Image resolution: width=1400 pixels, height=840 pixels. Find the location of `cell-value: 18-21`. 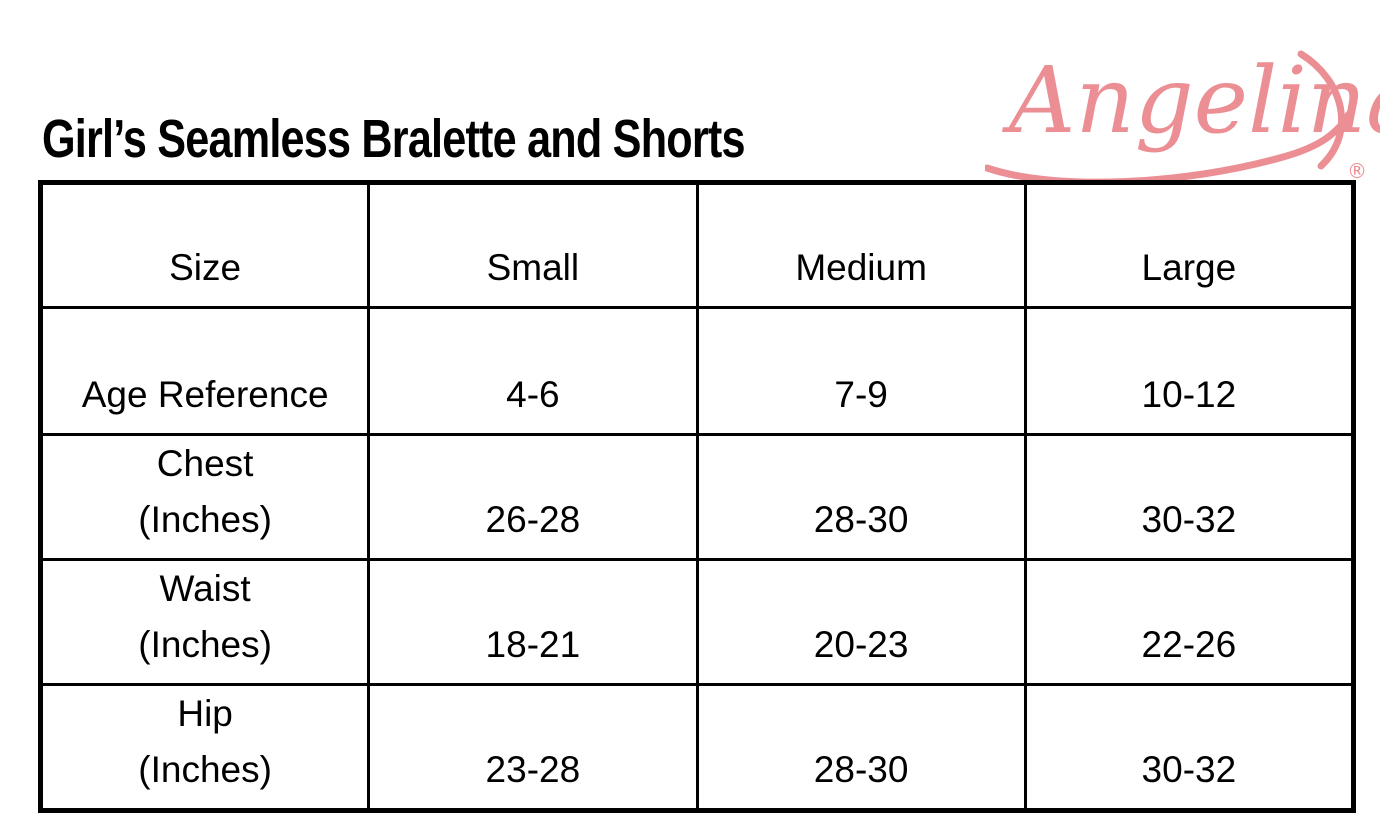

cell-value: 18-21 is located at coordinates (533, 644).